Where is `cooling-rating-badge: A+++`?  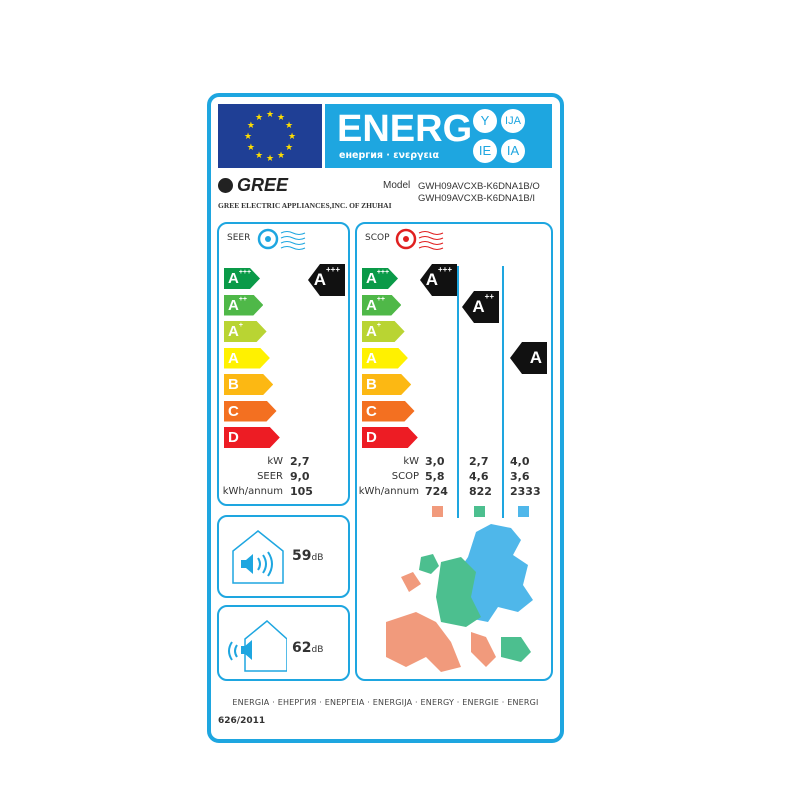
cooling-rating-badge: A+++ is located at coordinates (326, 280).